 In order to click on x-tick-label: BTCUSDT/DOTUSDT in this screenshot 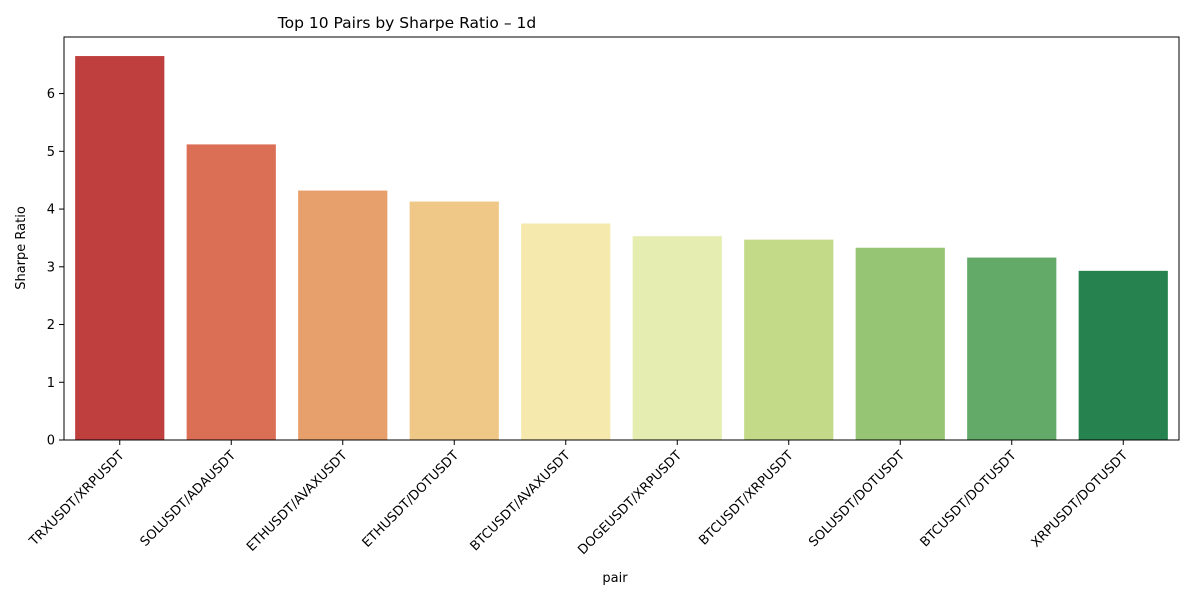, I will do `click(969, 499)`.